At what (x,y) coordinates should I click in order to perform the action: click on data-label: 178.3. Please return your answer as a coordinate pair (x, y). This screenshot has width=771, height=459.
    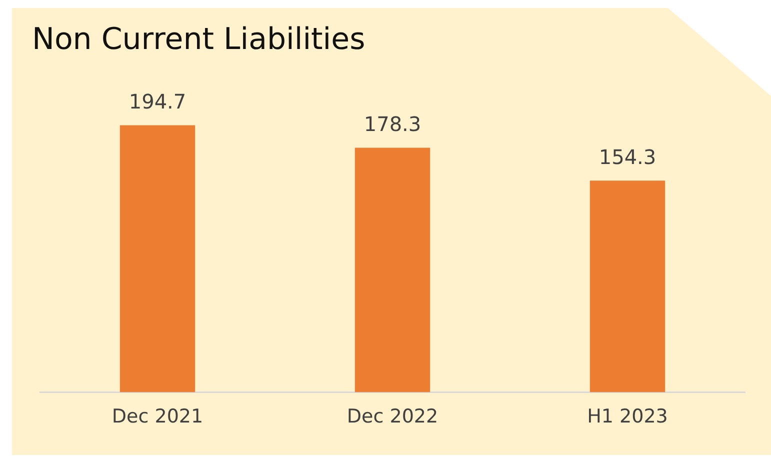
    Looking at the image, I should click on (393, 124).